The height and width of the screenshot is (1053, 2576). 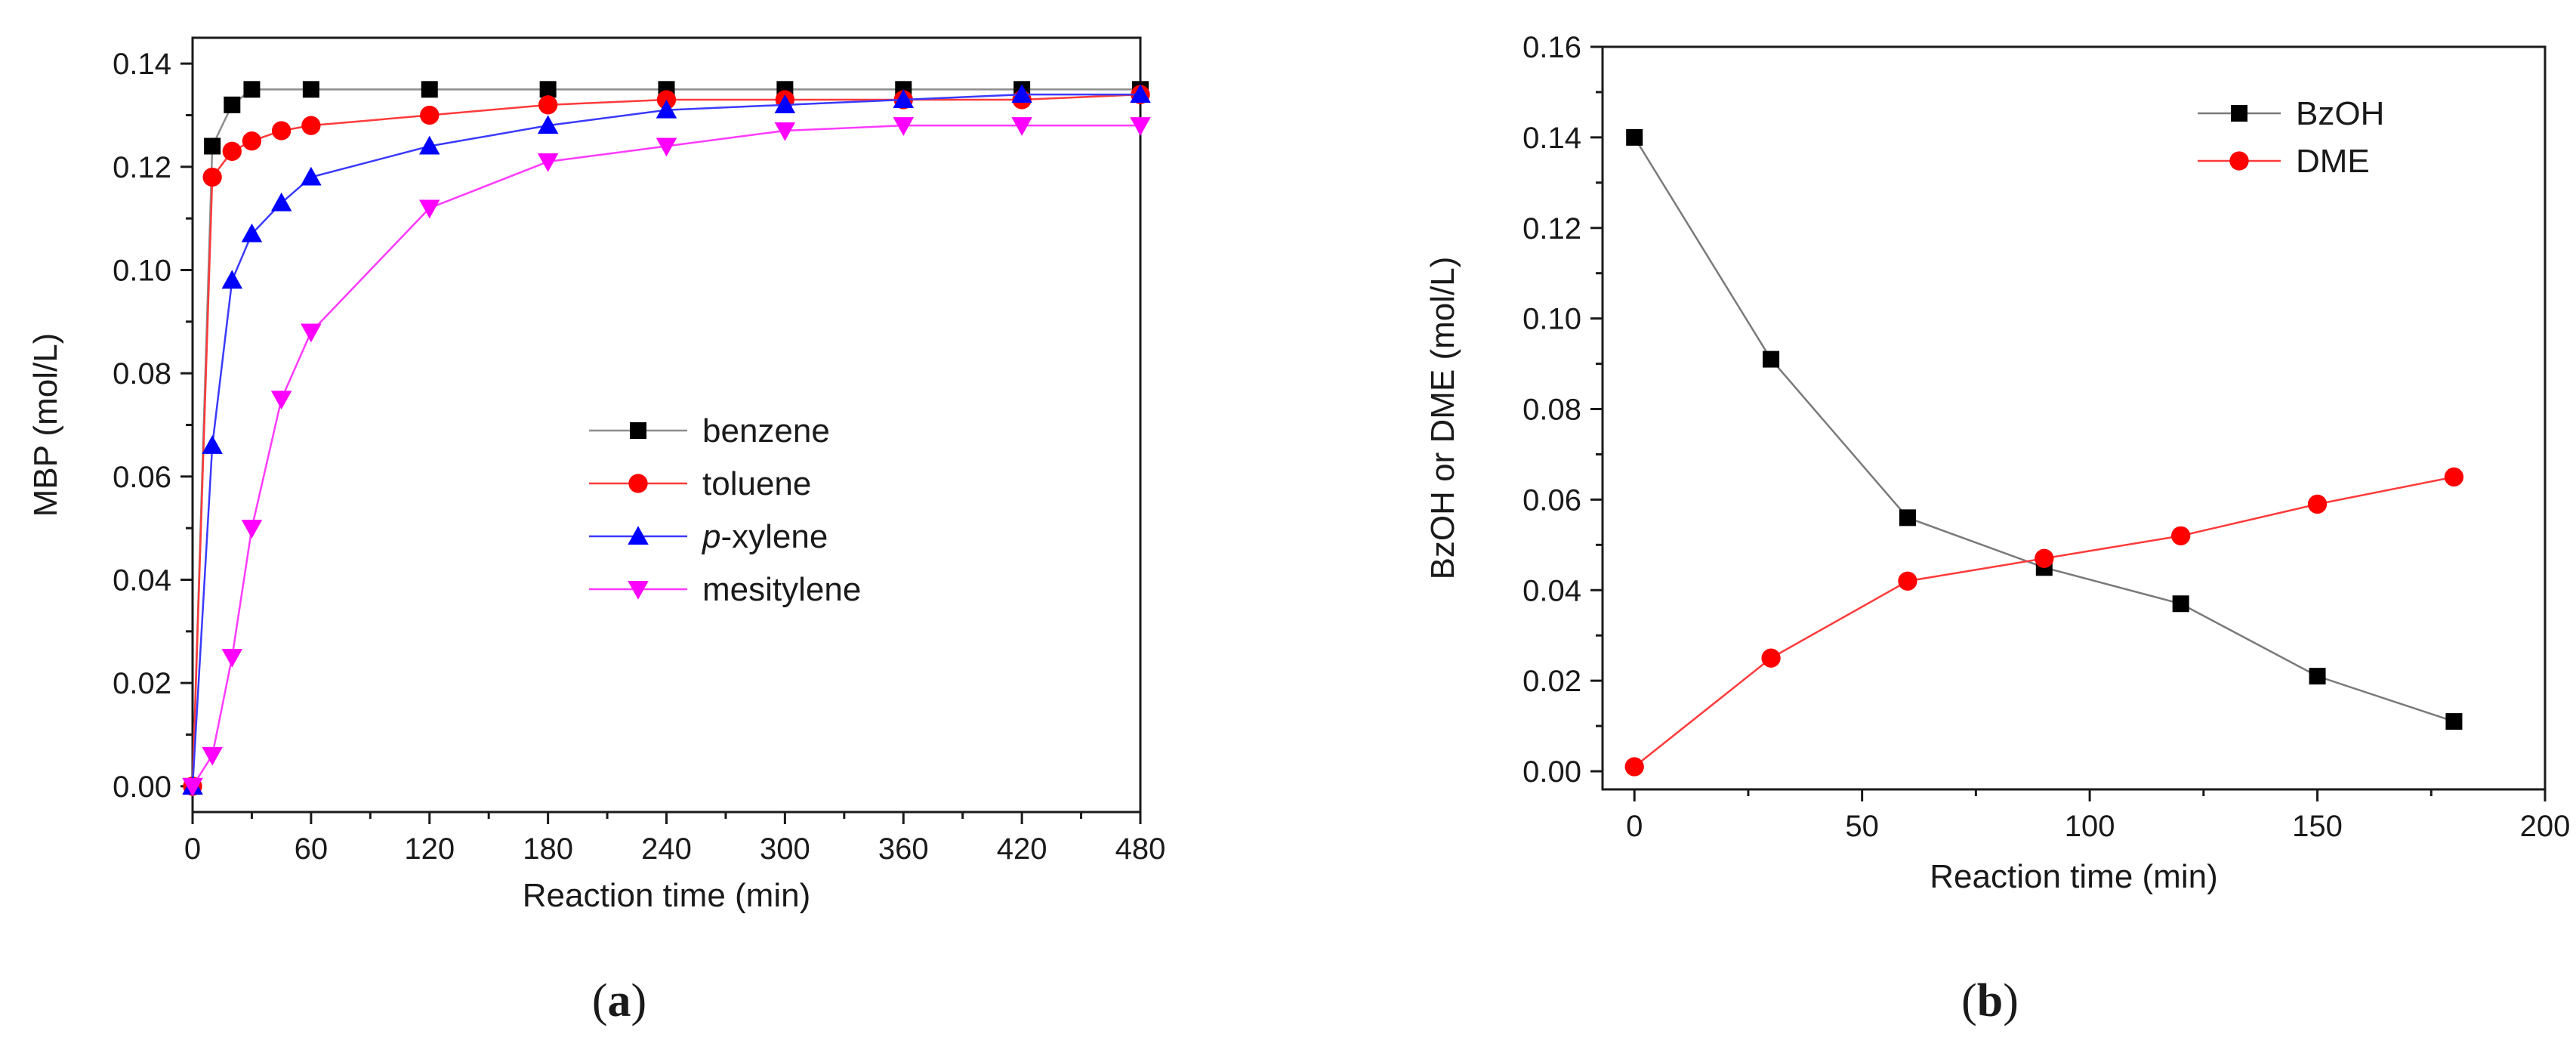 I want to click on legend-label: toluene, so click(x=756, y=483).